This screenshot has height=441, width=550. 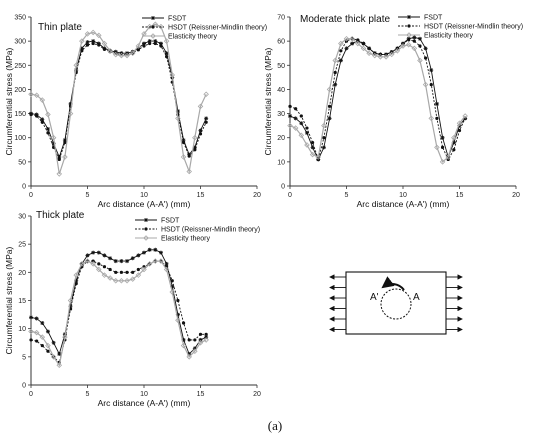 I want to click on legend-entry: Elasticity theory, so click(x=186, y=239).